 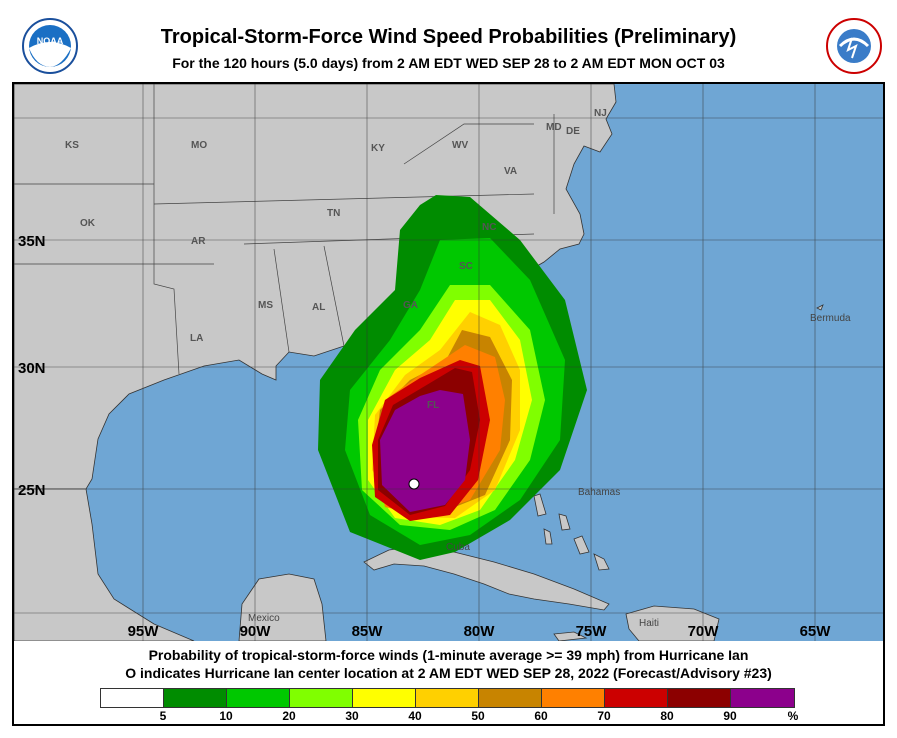 I want to click on state-label: NC, so click(x=489, y=227).